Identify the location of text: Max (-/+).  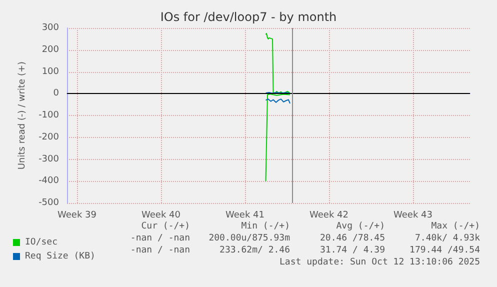
(455, 227).